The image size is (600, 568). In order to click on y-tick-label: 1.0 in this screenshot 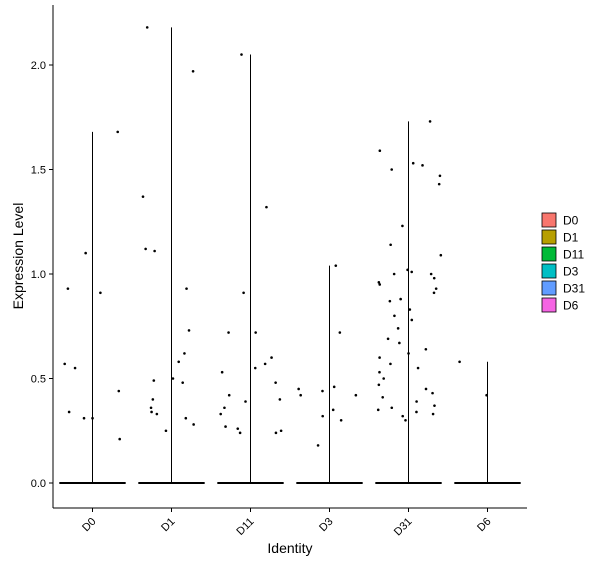, I will do `click(38, 275)`.